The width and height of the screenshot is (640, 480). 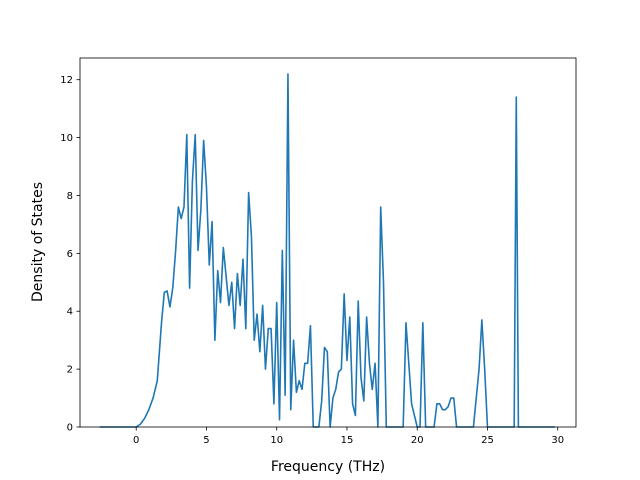 What do you see at coordinates (70, 312) in the screenshot?
I see `y-tick-label: 4` at bounding box center [70, 312].